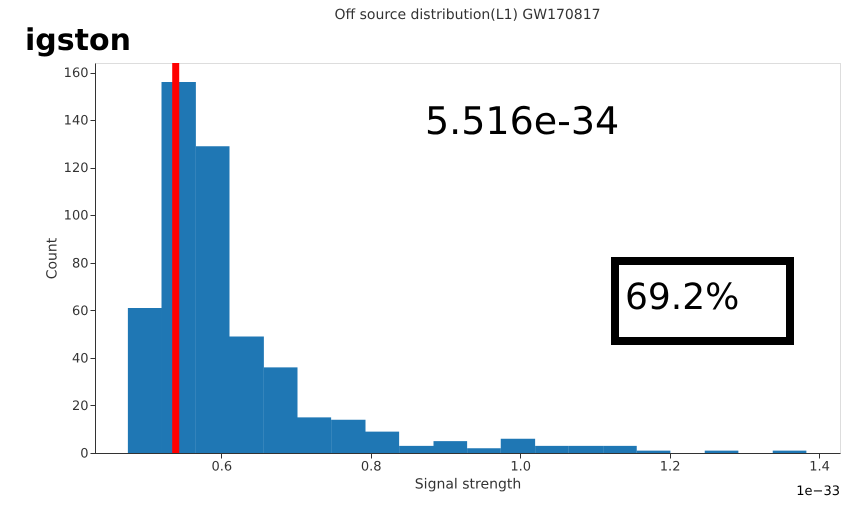 This screenshot has width=864, height=507. Describe the element at coordinates (467, 15) in the screenshot. I see `chart-title: Off source distribution(L1) GW170817` at that location.